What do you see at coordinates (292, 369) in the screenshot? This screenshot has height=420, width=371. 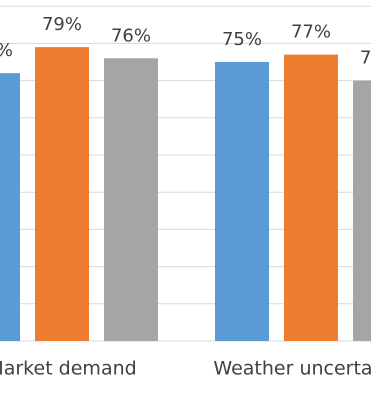 I see `x-tick-label: Weather uncertainty` at bounding box center [292, 369].